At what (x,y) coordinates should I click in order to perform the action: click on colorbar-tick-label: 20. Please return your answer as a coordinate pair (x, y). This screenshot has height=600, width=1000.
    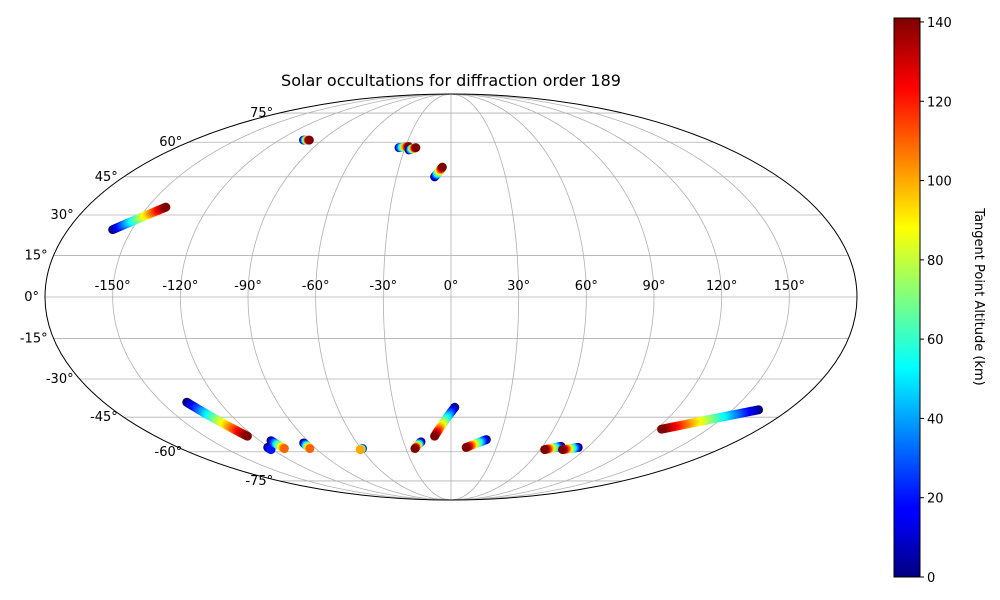
    Looking at the image, I should click on (935, 499).